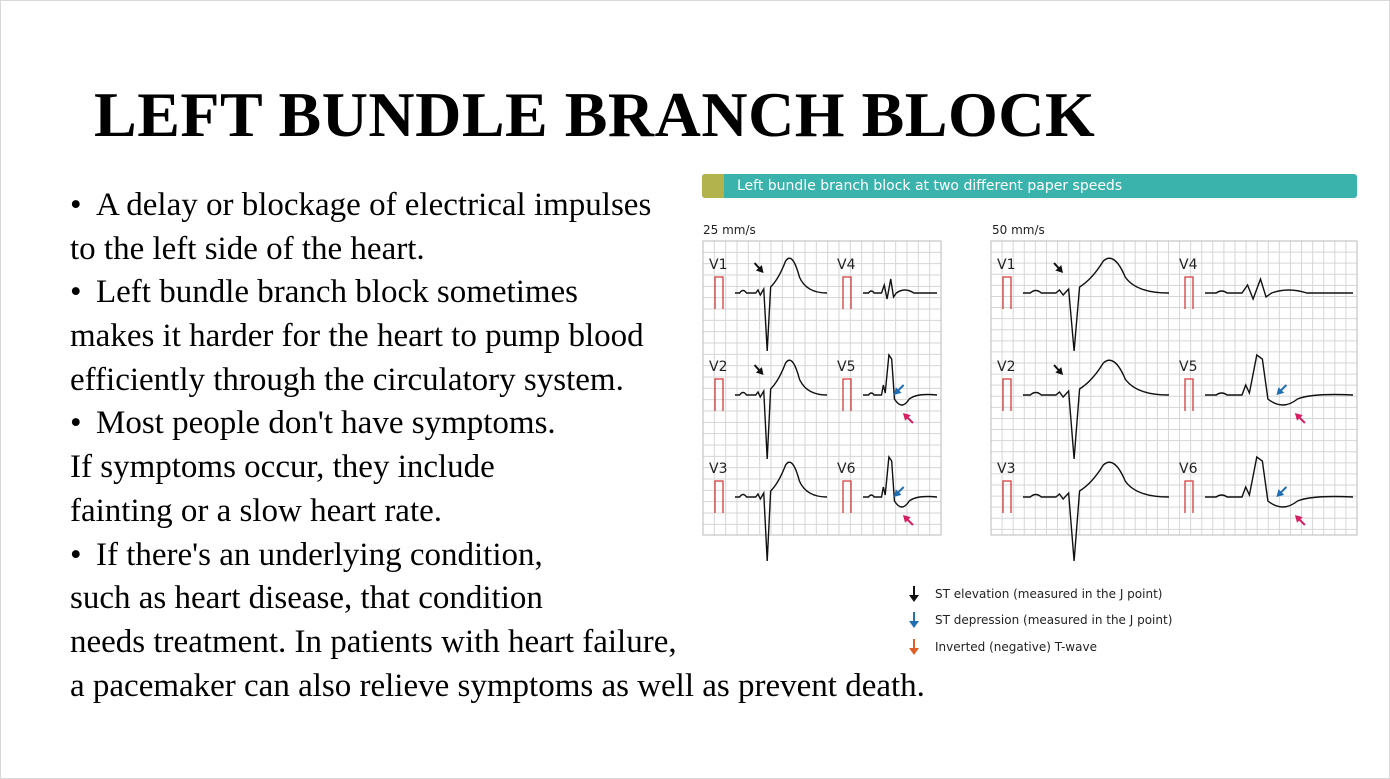 This screenshot has width=1390, height=779. I want to click on text-line: such as heart disease, that condition, so click(497, 599).